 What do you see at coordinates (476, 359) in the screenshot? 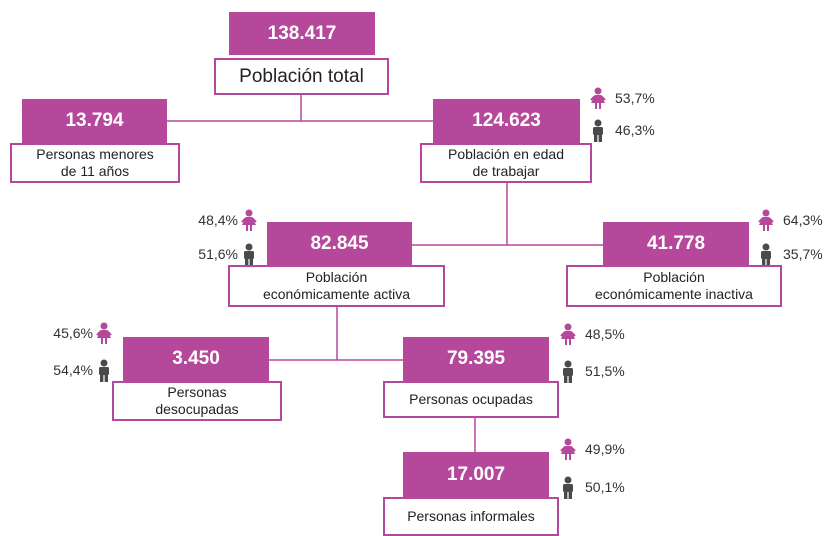
I see `node-value: 79.395` at bounding box center [476, 359].